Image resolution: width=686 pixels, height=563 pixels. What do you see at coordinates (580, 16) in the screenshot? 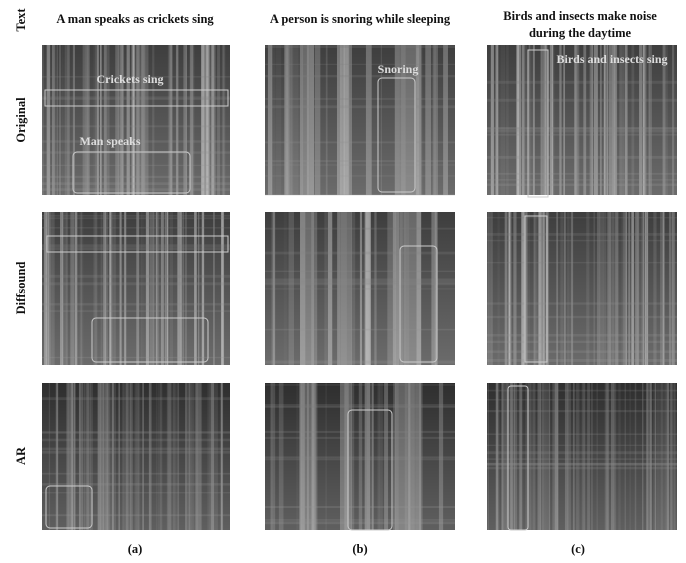
I see `column-caption: Birds and insects make noise` at bounding box center [580, 16].